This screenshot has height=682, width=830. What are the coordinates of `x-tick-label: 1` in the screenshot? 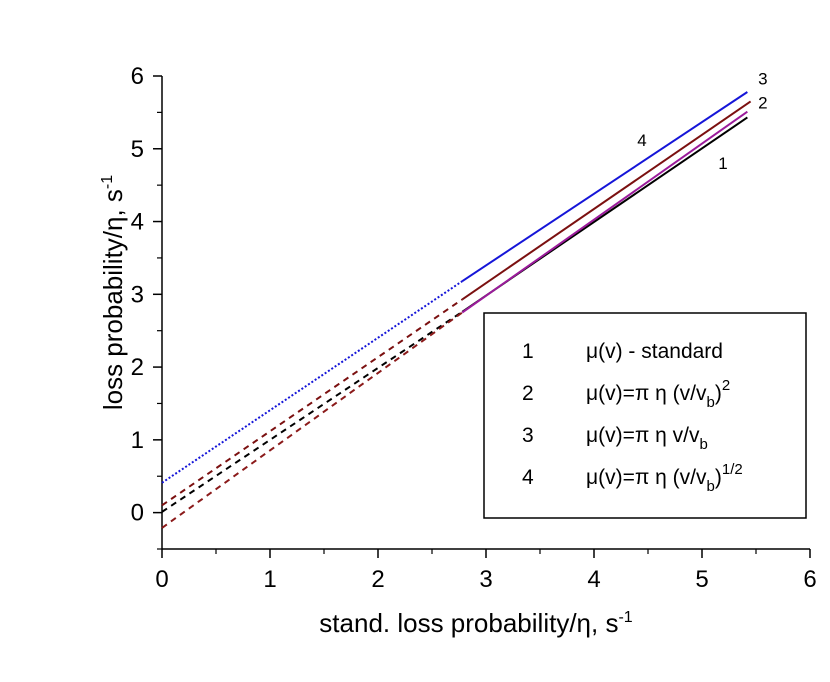 It's located at (269, 579).